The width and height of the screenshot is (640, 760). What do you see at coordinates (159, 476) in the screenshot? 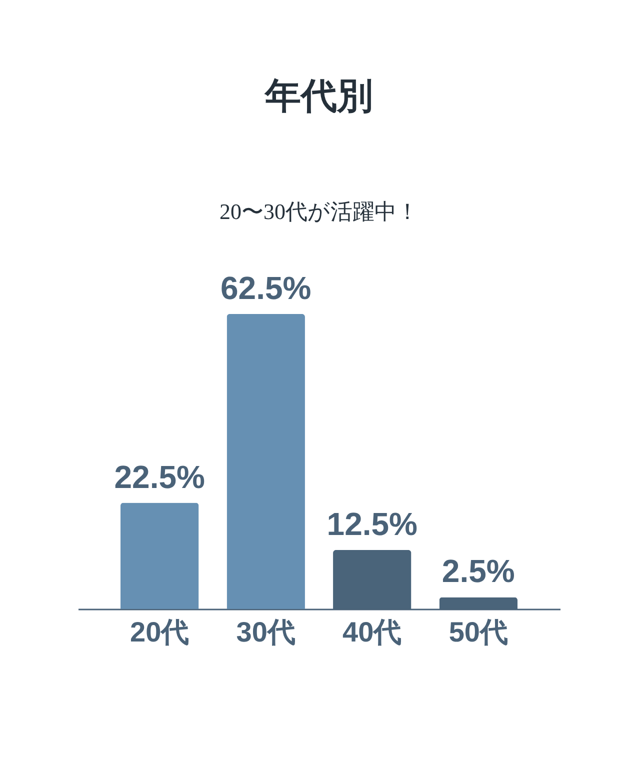
I see `data-label: 22.5%` at bounding box center [159, 476].